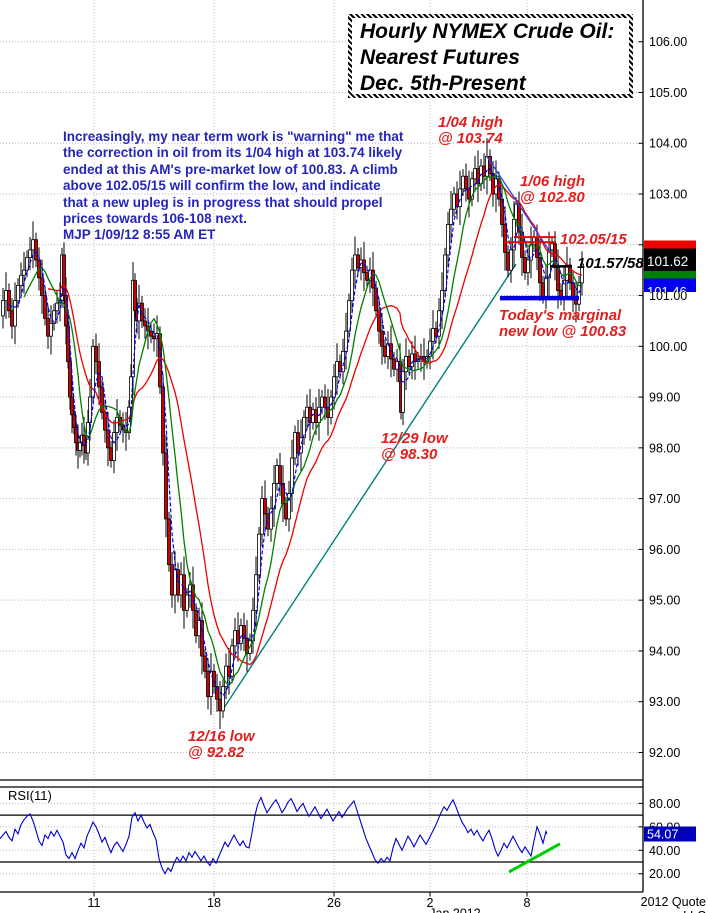 This screenshot has height=913, width=708. What do you see at coordinates (527, 903) in the screenshot?
I see `date-tick-label: 8` at bounding box center [527, 903].